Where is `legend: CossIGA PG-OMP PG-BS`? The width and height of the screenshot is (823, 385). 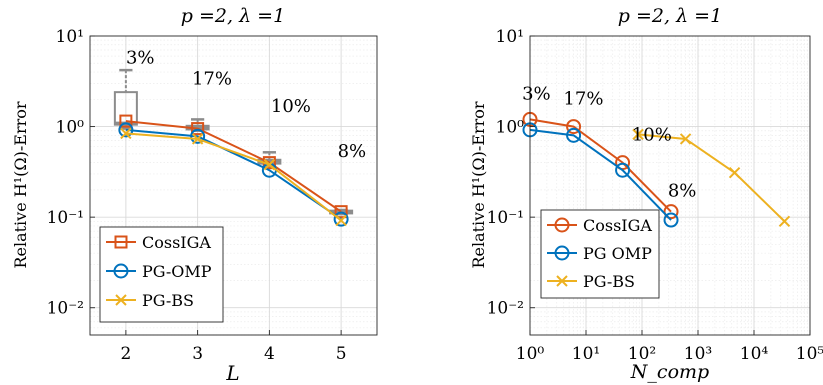 legend: CossIGA PG-OMP PG-BS is located at coordinates (161, 274).